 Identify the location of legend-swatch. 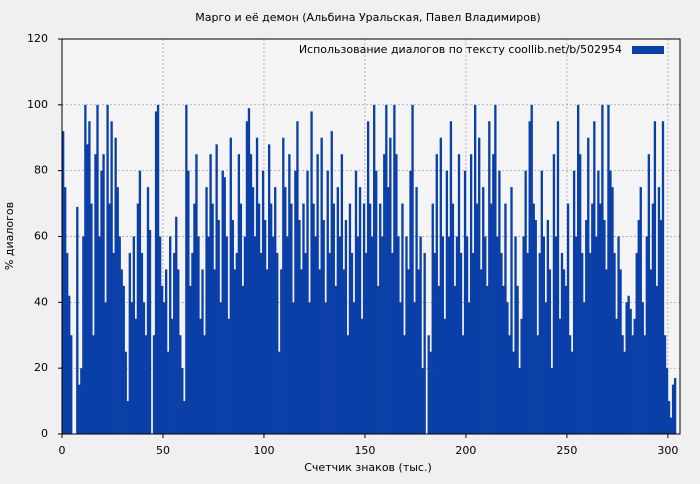
(648, 50).